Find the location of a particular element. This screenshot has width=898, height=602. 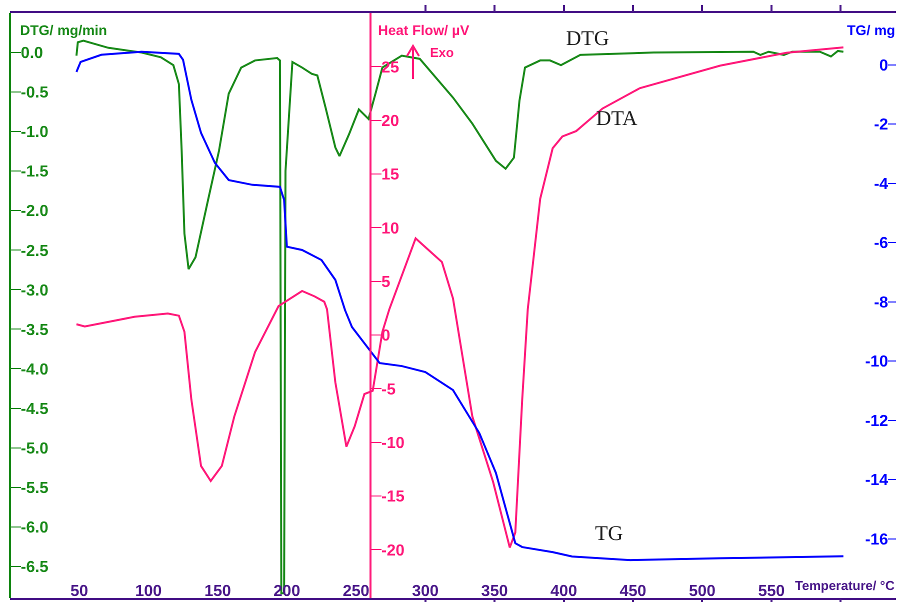

x-axis-title: Temperature/ °C is located at coordinates (845, 585).